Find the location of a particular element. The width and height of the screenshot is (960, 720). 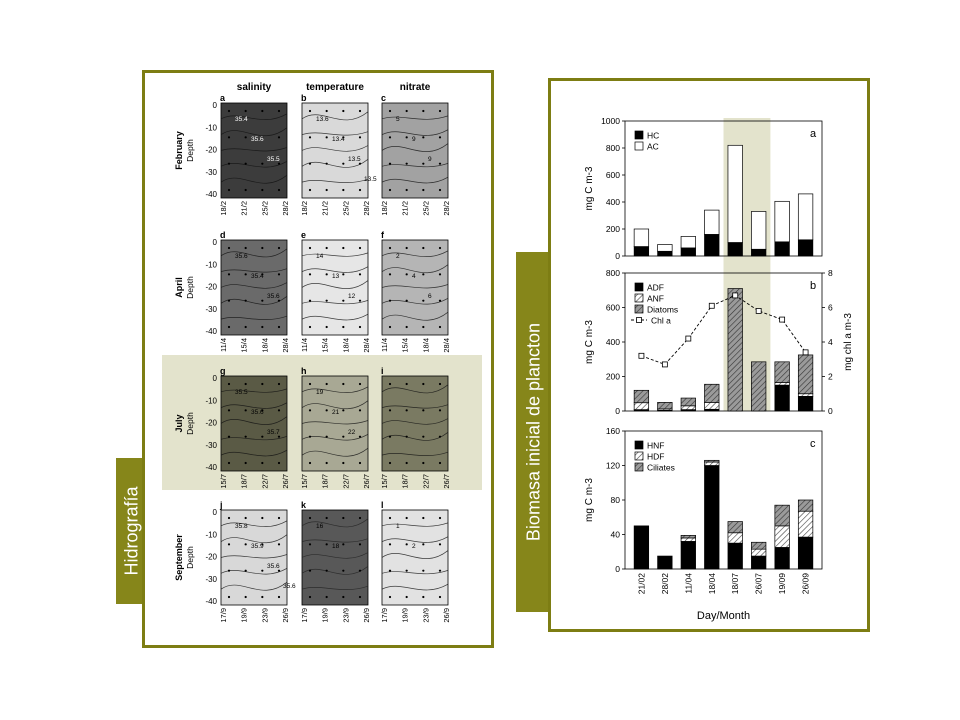

contour-value-label: 35.7 is located at coordinates (273, 432).